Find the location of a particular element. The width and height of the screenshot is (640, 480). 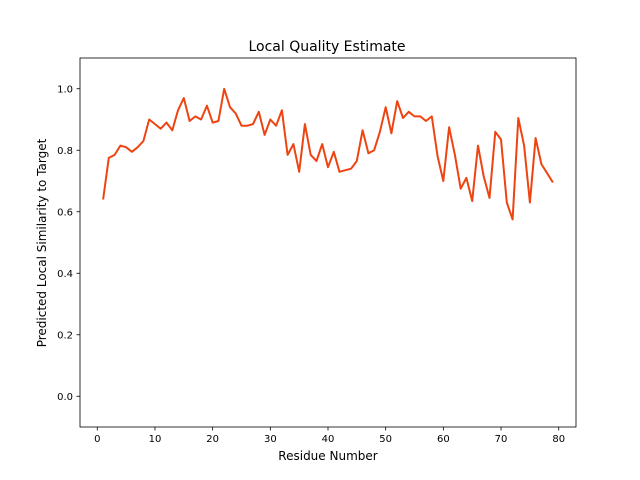

x-tick-label: 10 is located at coordinates (155, 439).